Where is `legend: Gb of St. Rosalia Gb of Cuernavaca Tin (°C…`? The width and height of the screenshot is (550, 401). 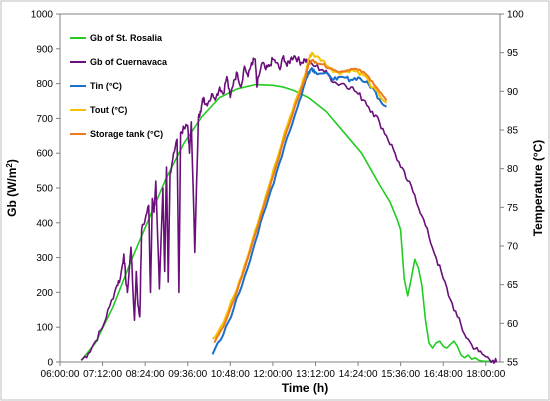 legend: Gb of St. Rosalia Gb of Cuernavaca Tin (°C… is located at coordinates (119, 86).